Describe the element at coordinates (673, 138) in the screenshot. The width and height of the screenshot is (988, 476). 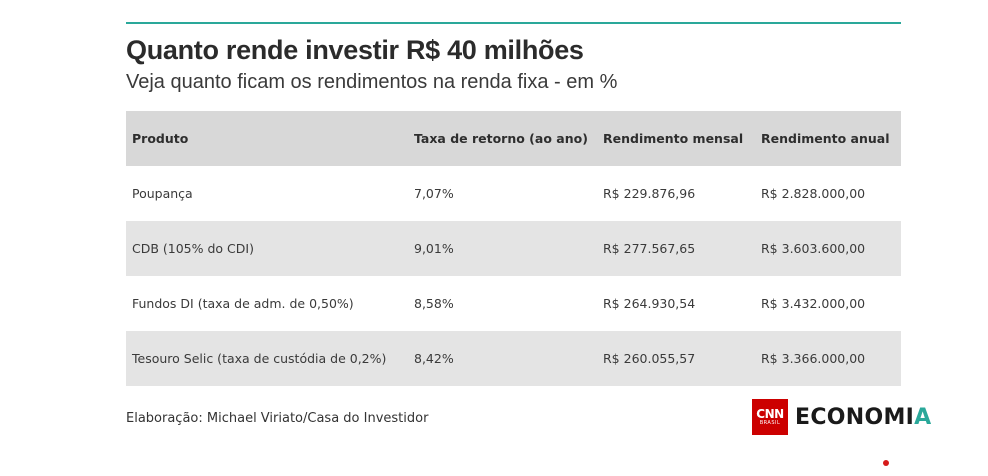
I see `column-header-rendimento-mensal: Rendimento mensal` at that location.